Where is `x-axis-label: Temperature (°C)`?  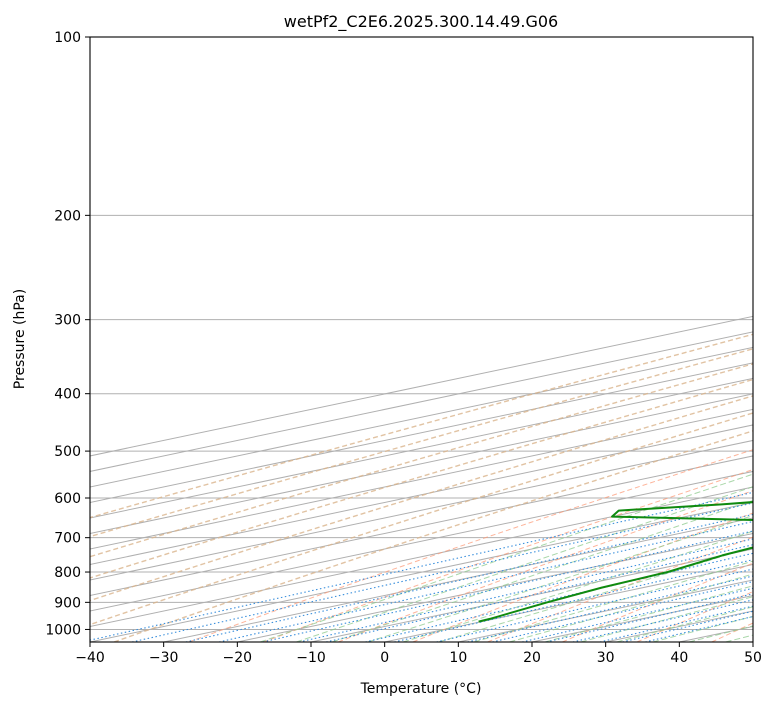 x-axis-label: Temperature (°C) is located at coordinates (421, 689).